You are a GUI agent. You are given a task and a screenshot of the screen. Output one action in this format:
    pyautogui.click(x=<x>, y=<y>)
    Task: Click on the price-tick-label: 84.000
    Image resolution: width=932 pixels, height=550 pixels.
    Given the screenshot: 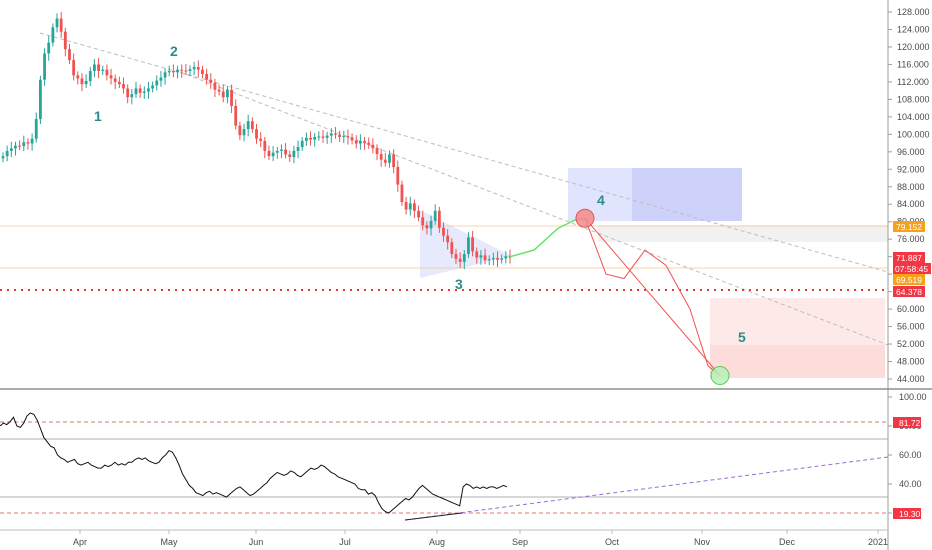 What is the action you would take?
    pyautogui.click(x=911, y=204)
    